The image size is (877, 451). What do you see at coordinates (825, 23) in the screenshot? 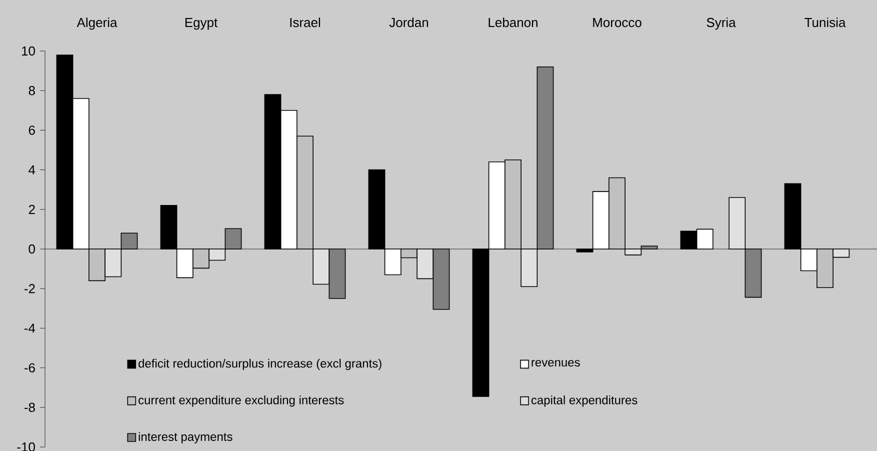
I see `x-tick-label: Tunisia` at bounding box center [825, 23].